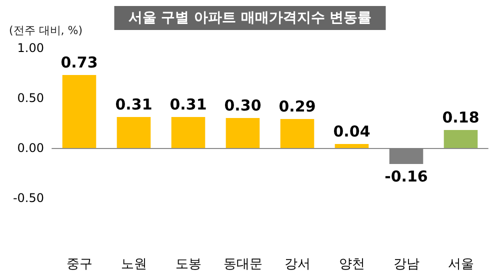 The image size is (500, 271). Describe the element at coordinates (406, 264) in the screenshot. I see `x-tick-label: 강남` at that location.